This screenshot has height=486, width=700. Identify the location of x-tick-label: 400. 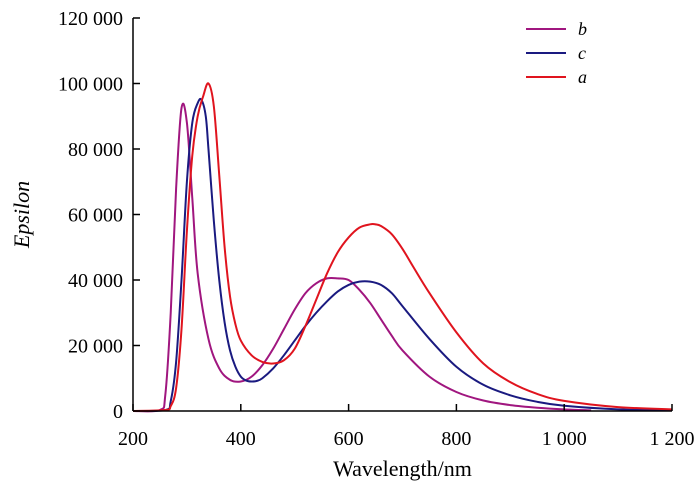
(241, 439).